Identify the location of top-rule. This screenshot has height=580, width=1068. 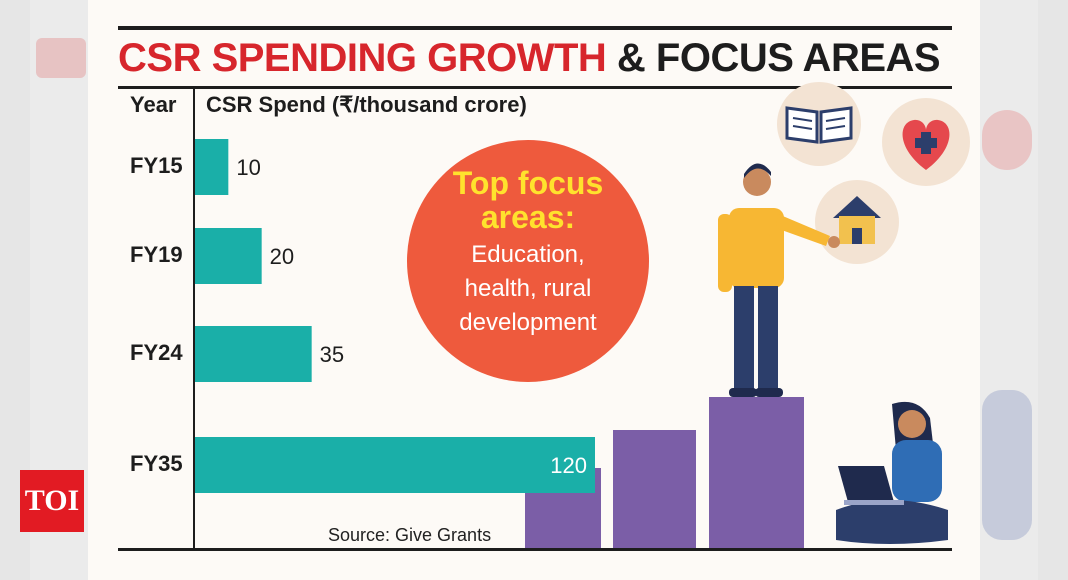
(535, 28).